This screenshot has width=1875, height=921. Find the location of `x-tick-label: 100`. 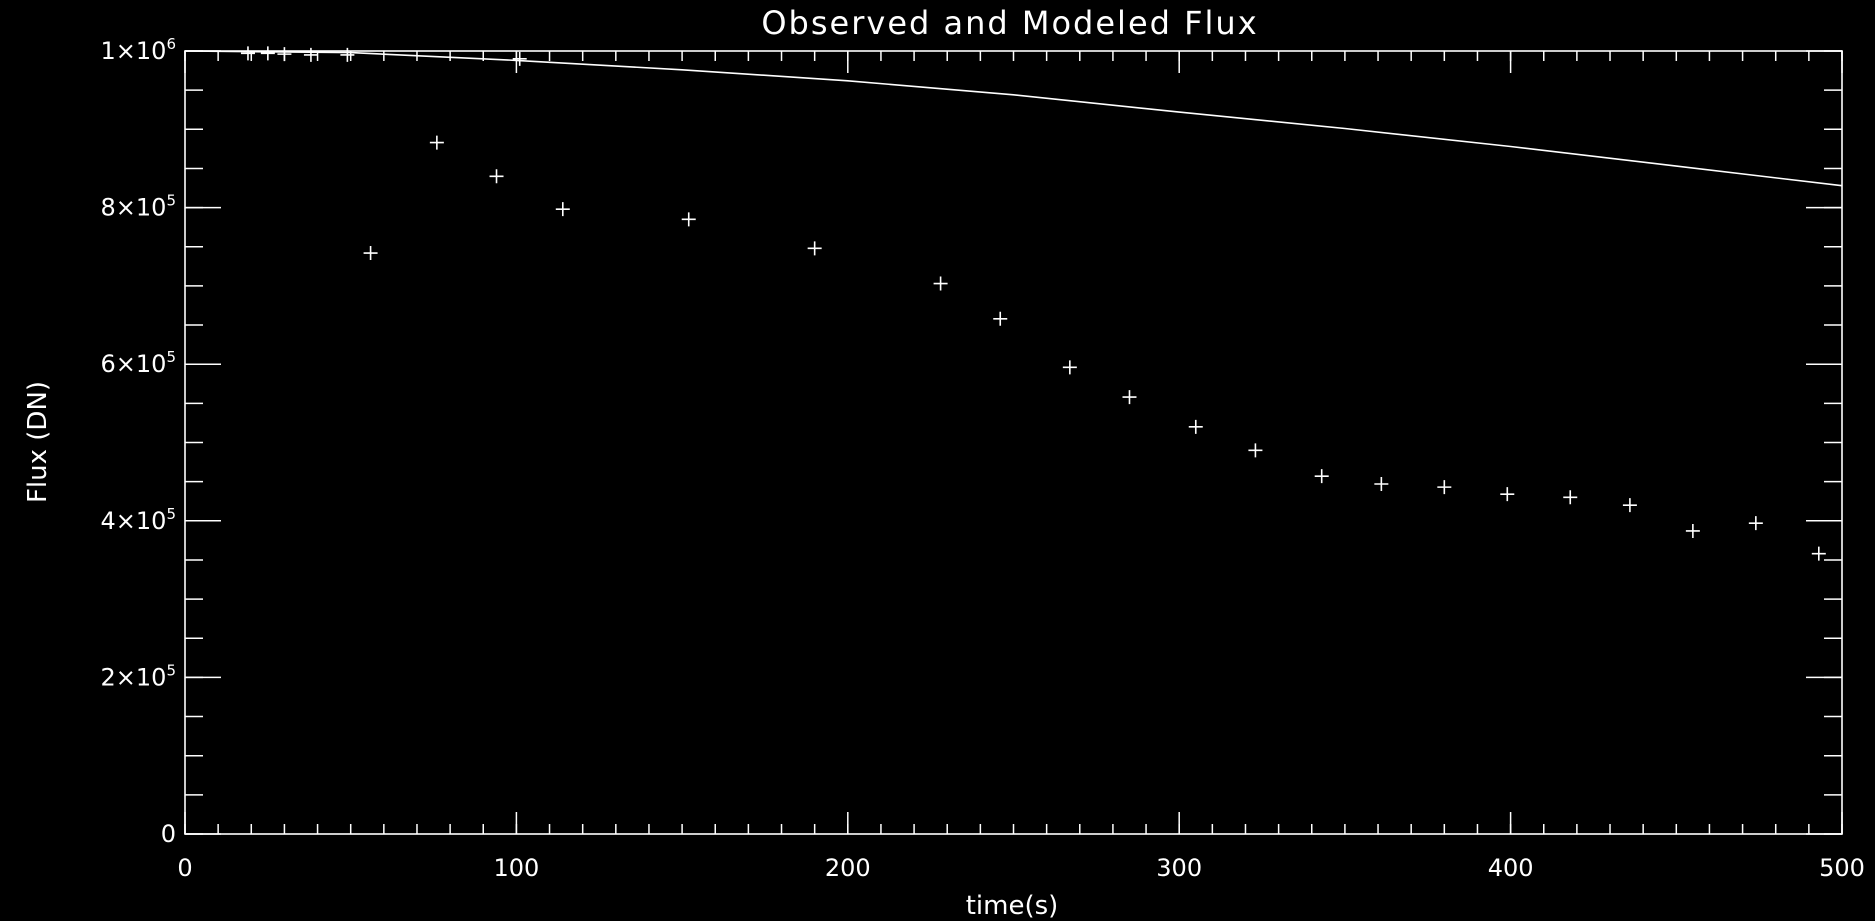

x-tick-label: 100 is located at coordinates (516, 868).